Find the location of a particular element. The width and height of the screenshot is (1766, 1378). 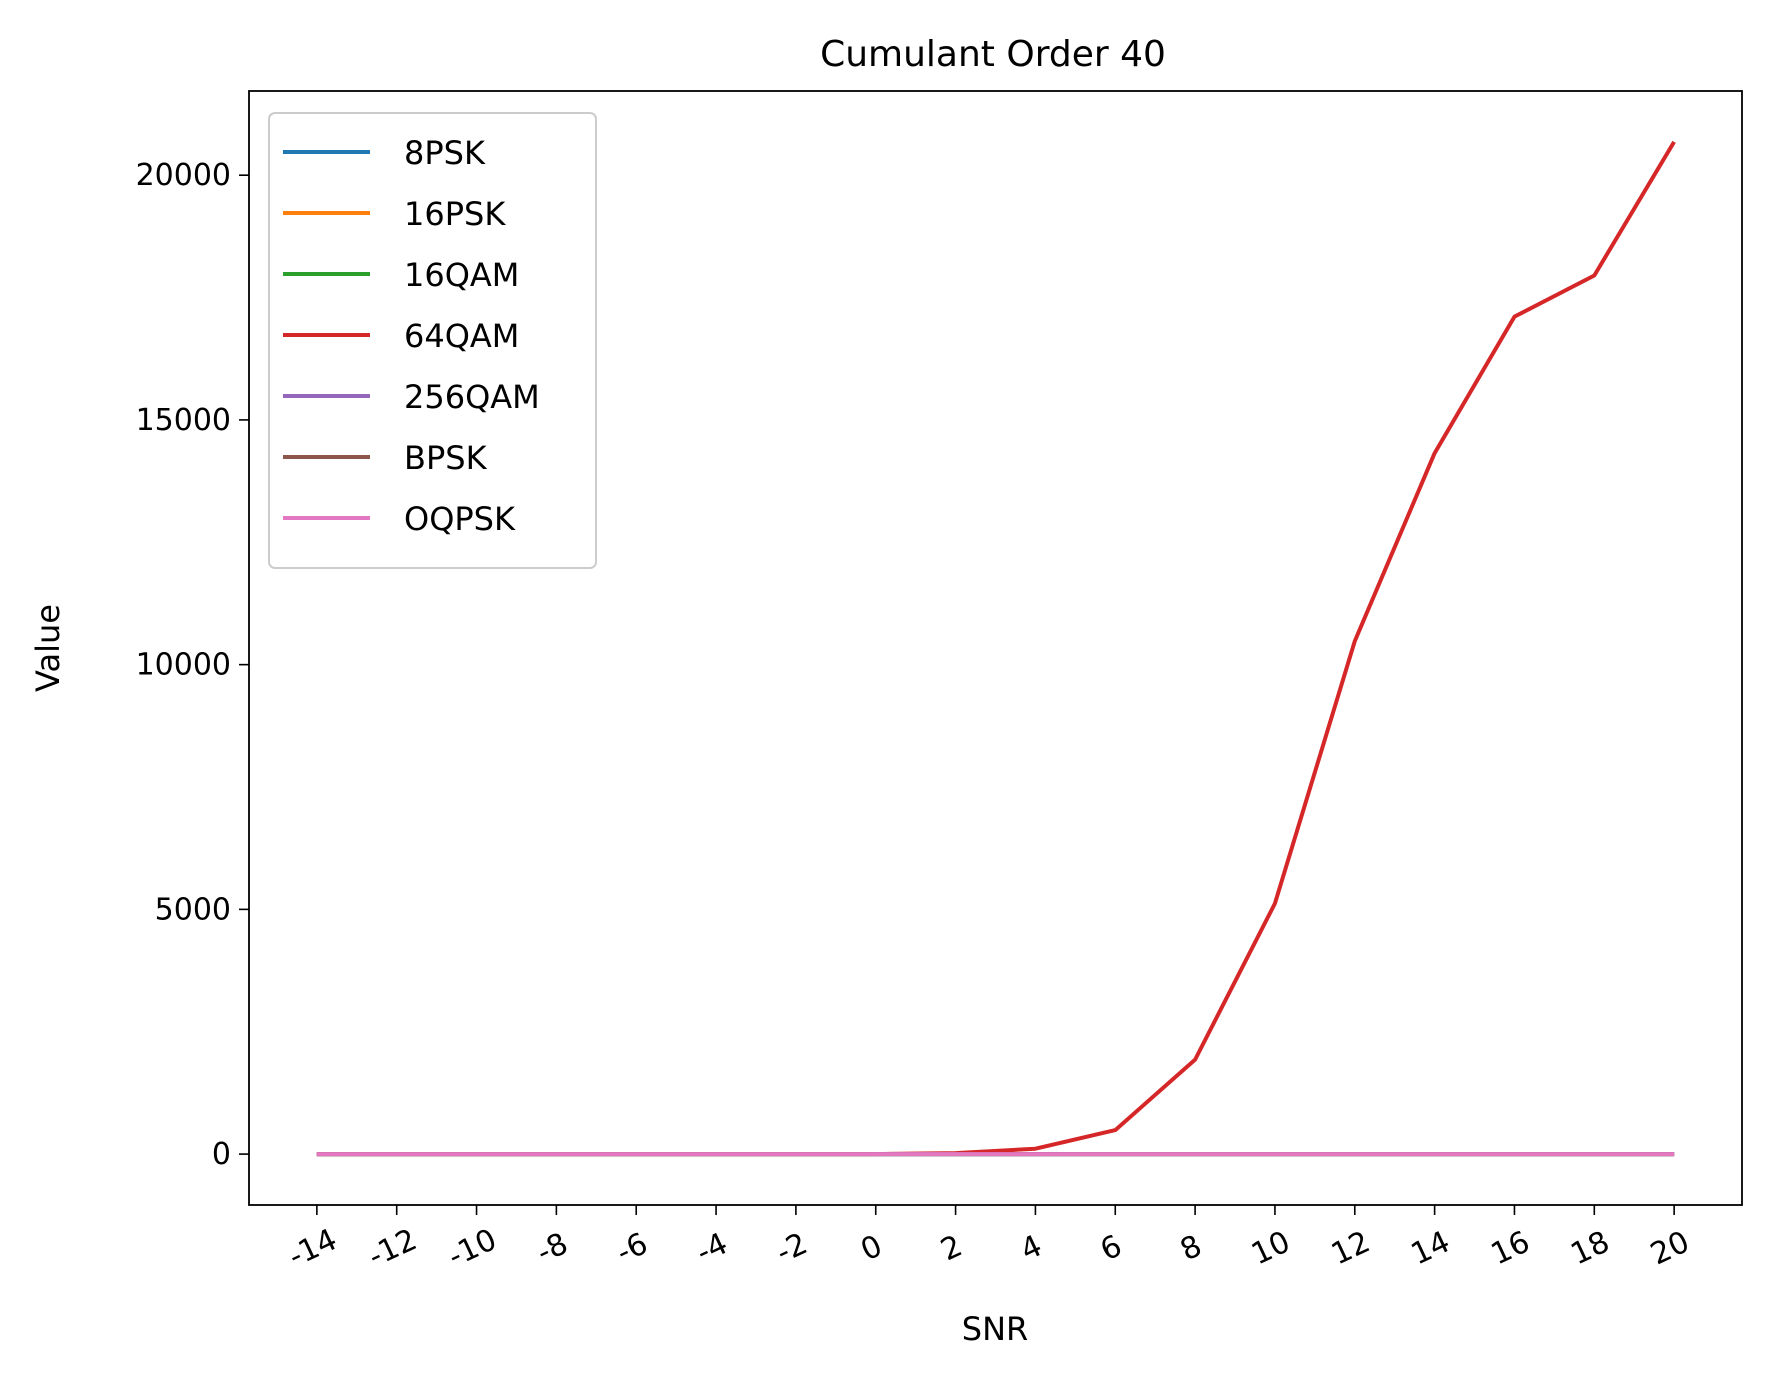

legend-label-BPSK: BPSK is located at coordinates (446, 458).